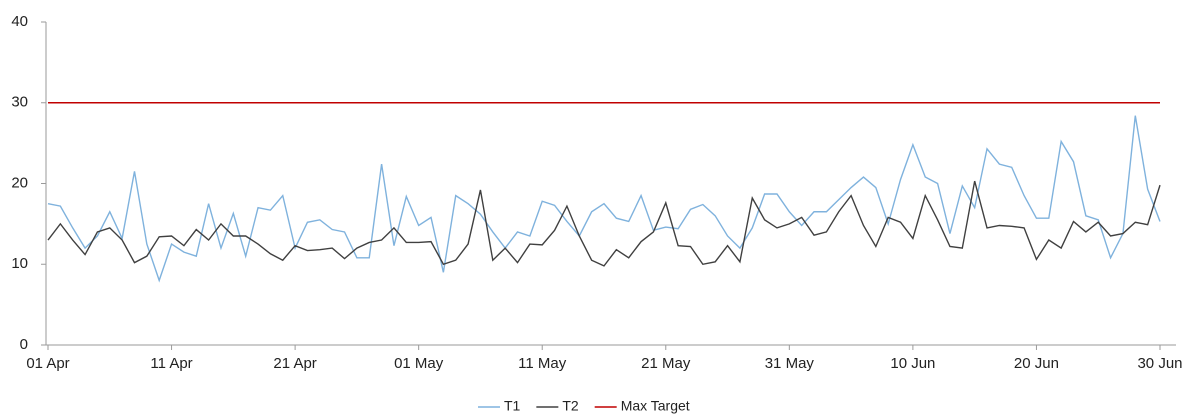 The image size is (1201, 416). What do you see at coordinates (19, 182) in the screenshot?
I see `y-tick-label: 20` at bounding box center [19, 182].